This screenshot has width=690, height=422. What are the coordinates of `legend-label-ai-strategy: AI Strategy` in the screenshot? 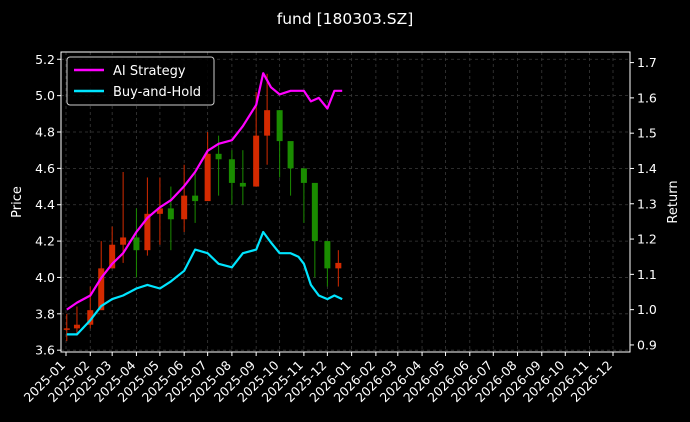 It's located at (149, 71).